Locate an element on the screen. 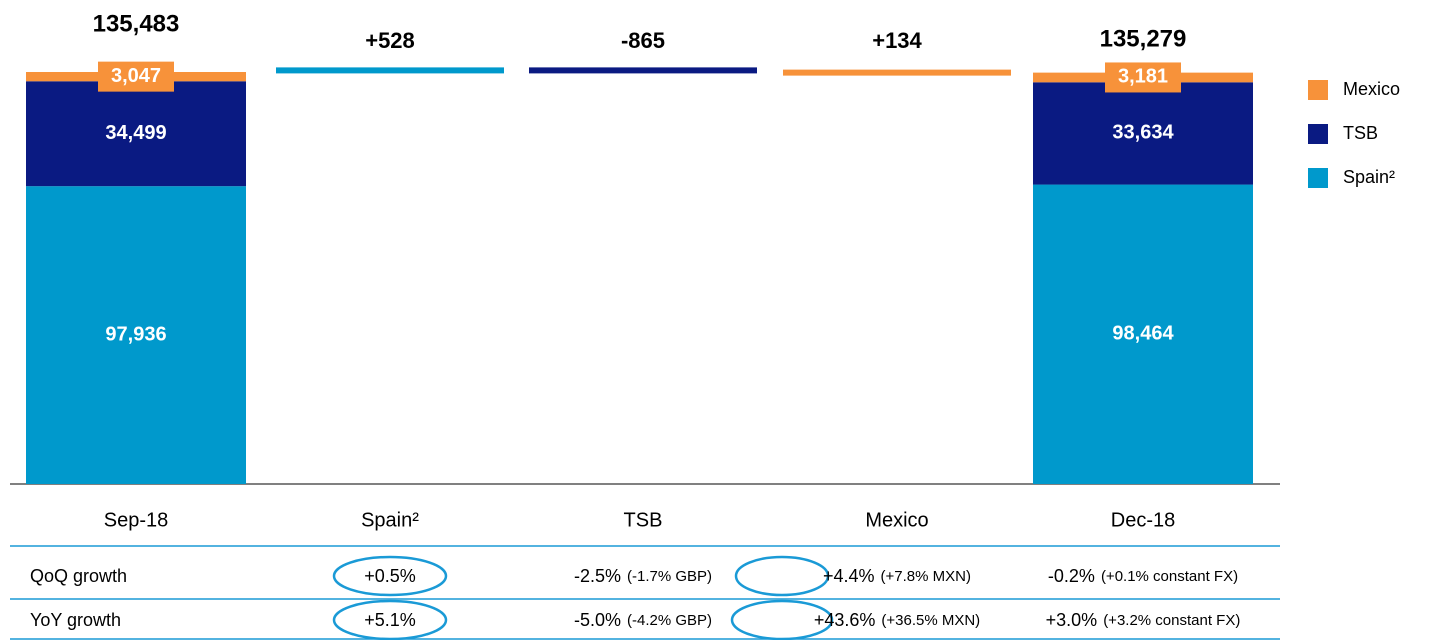 Image resolution: width=1435 pixels, height=640 pixels. cell-note: (-4.2% GBP) is located at coordinates (669, 620).